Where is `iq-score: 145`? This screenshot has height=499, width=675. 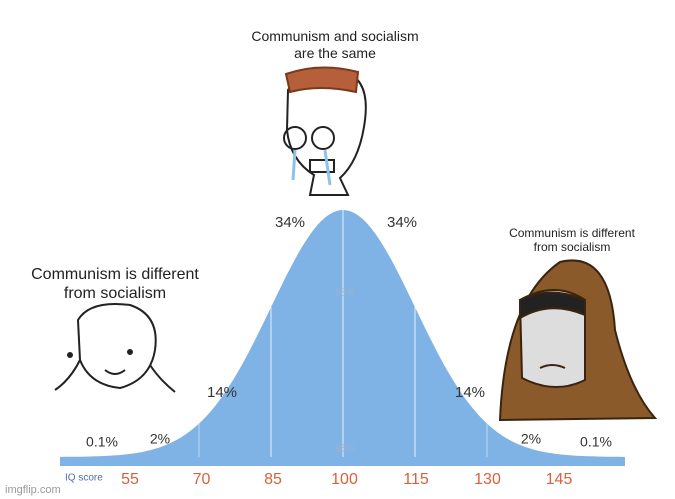 iq-score: 145 is located at coordinates (559, 479).